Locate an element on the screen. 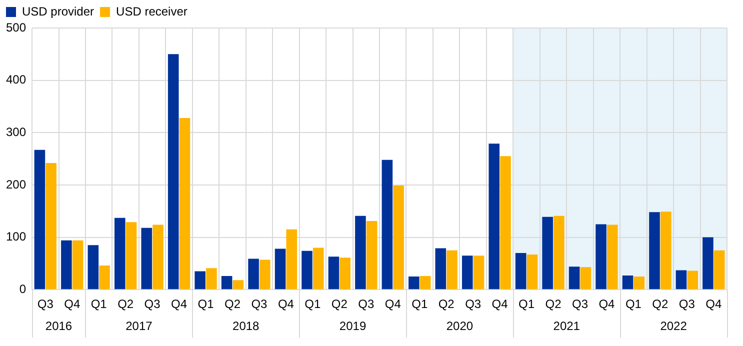 The image size is (743, 346). text: 2016 is located at coordinates (58, 325).